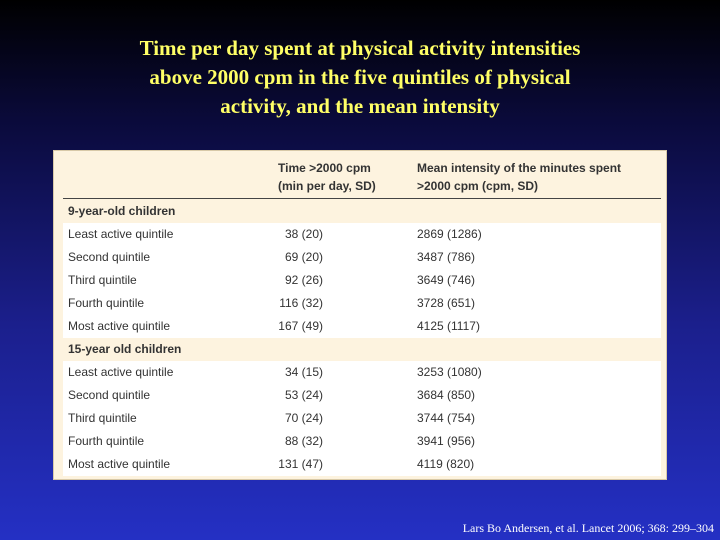 This screenshot has width=720, height=540. I want to click on table-row: Second quintile 69 (20) 3487 (786), so click(362, 257).